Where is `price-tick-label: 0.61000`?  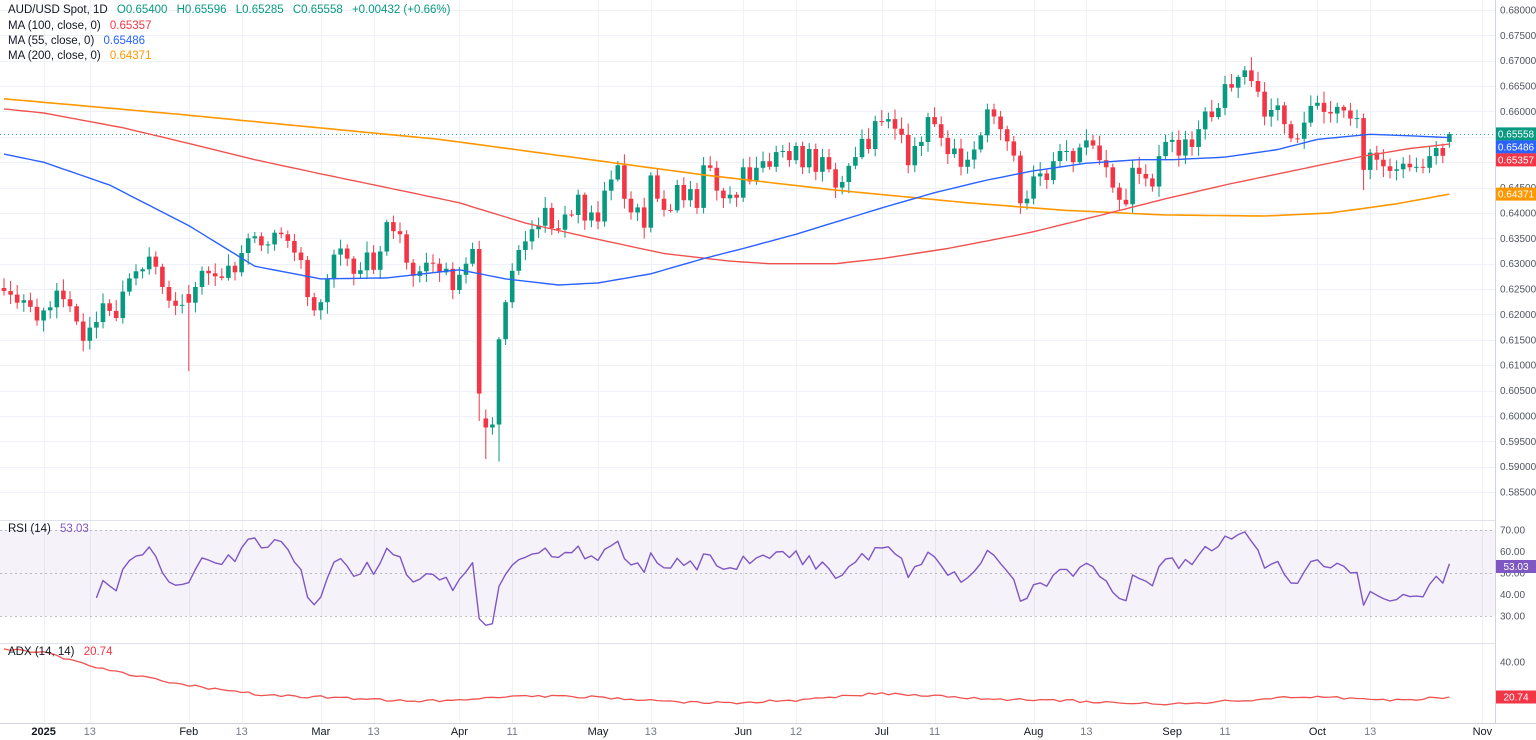 price-tick-label: 0.61000 is located at coordinates (1518, 366).